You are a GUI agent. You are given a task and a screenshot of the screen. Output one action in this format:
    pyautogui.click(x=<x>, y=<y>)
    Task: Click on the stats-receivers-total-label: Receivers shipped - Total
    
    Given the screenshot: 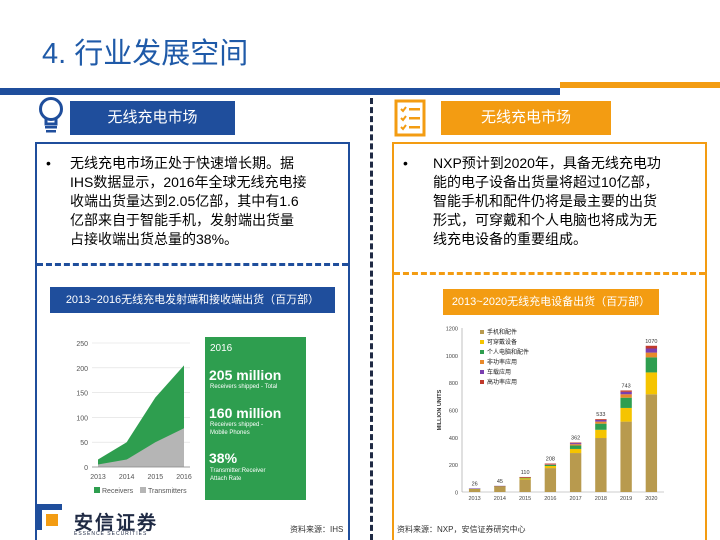 What is the action you would take?
    pyautogui.click(x=244, y=387)
    